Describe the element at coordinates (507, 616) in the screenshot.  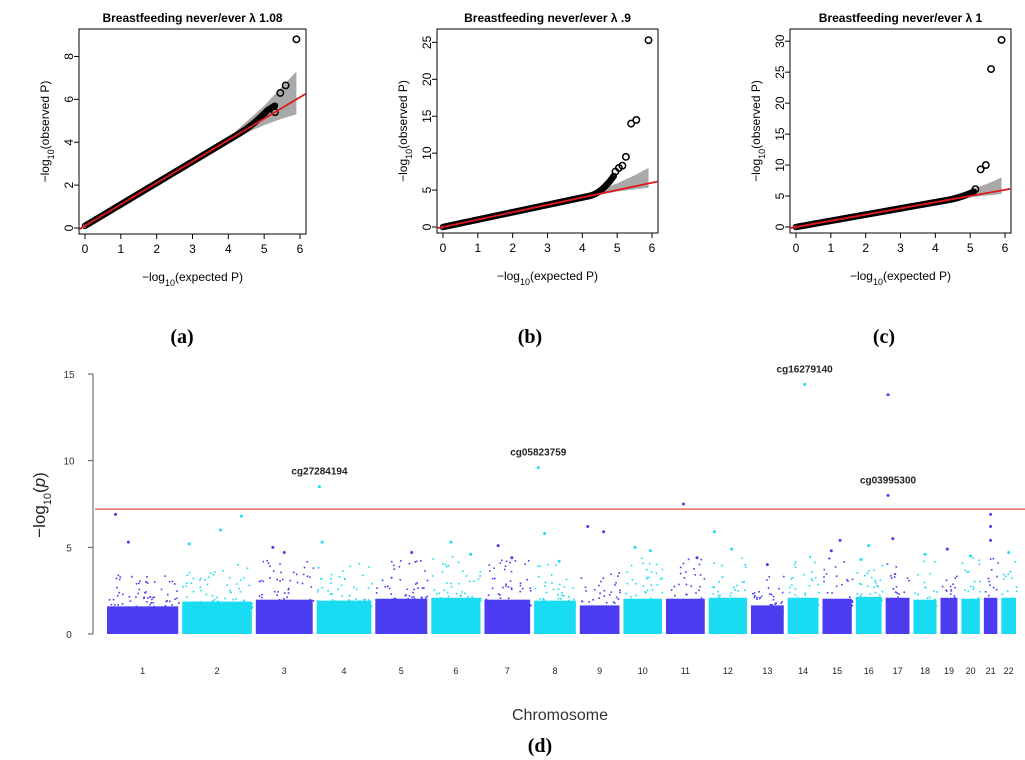
I see `chromosome-7-density` at that location.